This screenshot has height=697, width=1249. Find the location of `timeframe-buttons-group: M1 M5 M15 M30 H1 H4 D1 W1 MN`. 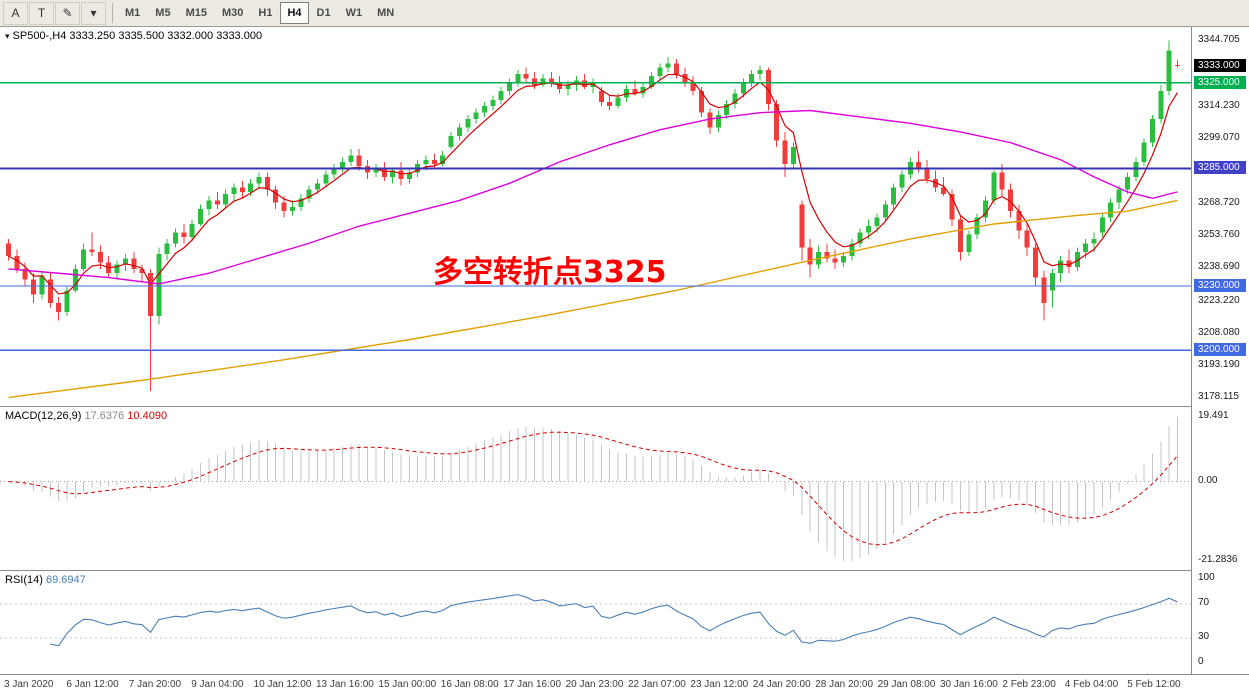

timeframe-buttons-group: M1 M5 M15 M30 H1 H4 D1 W1 MN is located at coordinates (260, 13).